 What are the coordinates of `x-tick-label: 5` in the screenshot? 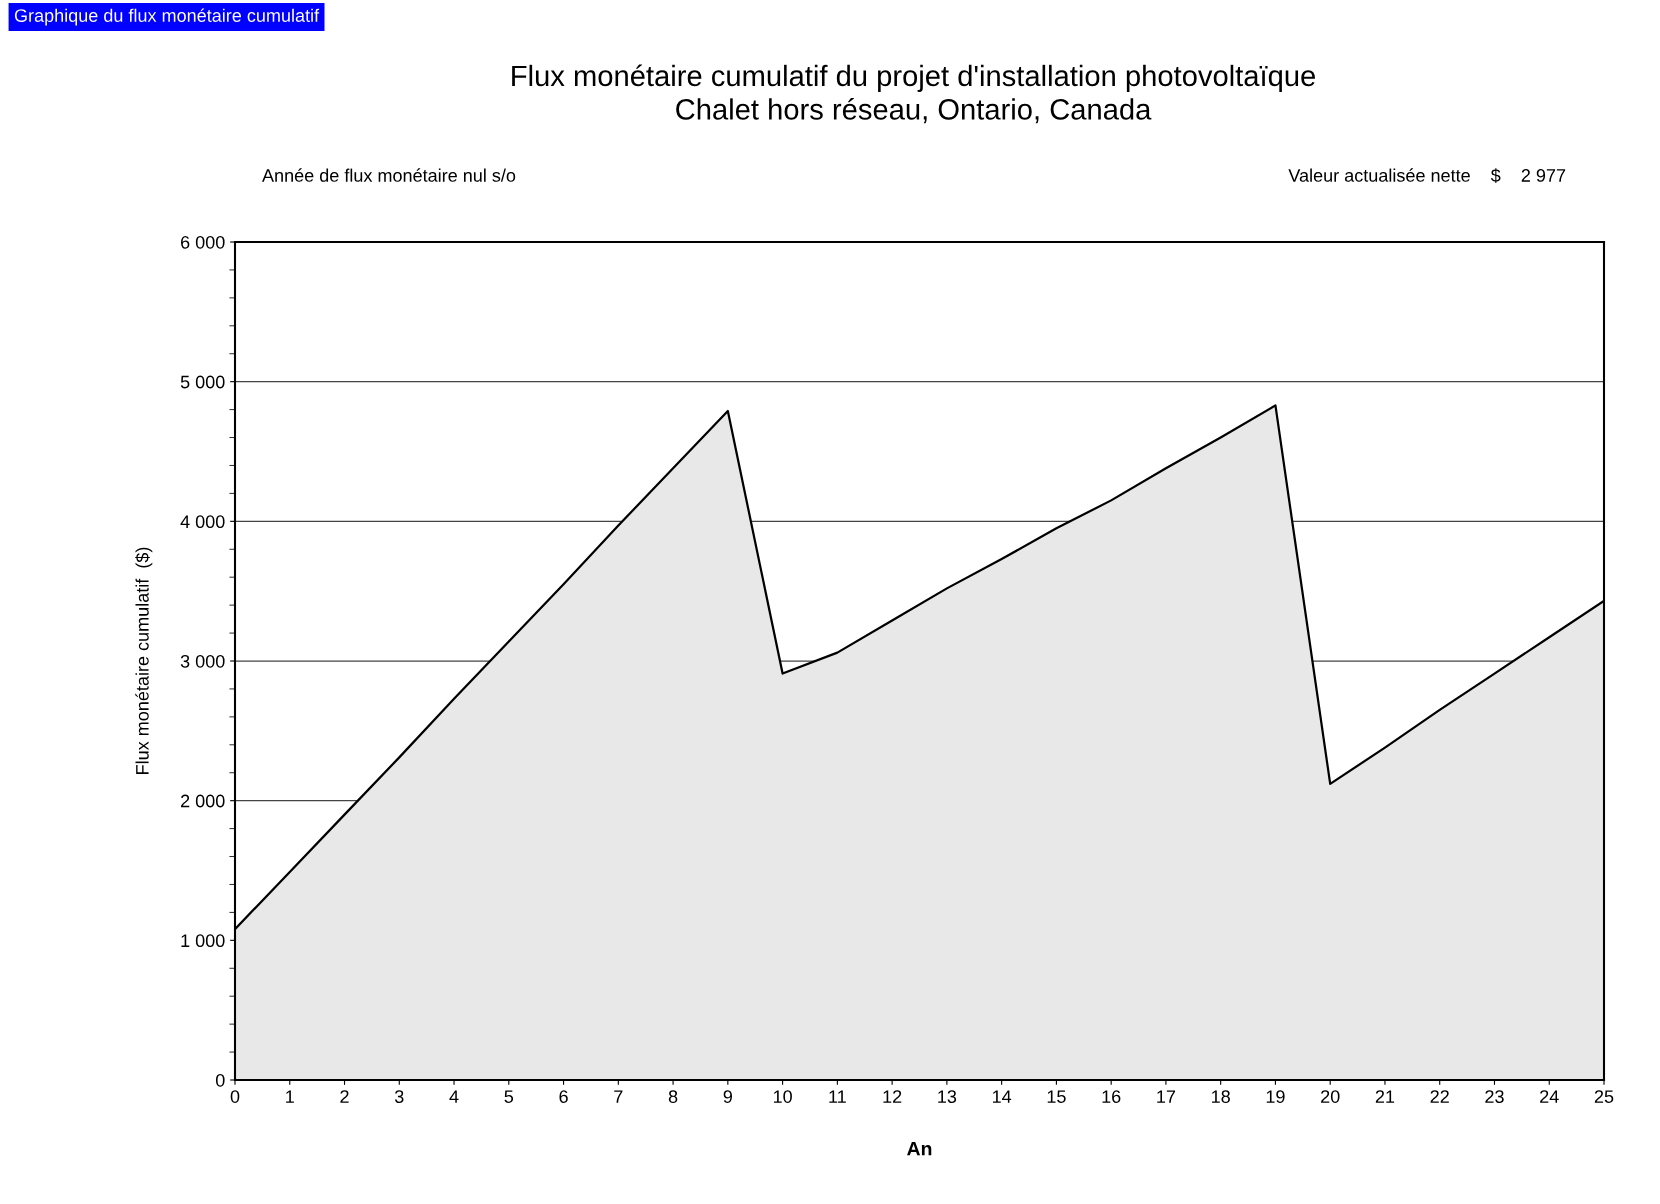 It's located at (509, 1096).